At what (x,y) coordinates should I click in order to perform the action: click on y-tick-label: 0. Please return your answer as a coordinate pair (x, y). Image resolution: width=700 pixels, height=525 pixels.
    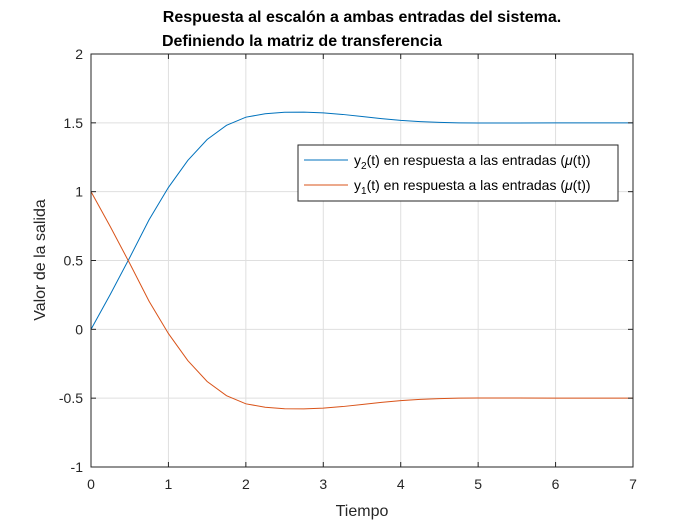
    Looking at the image, I should click on (79, 329).